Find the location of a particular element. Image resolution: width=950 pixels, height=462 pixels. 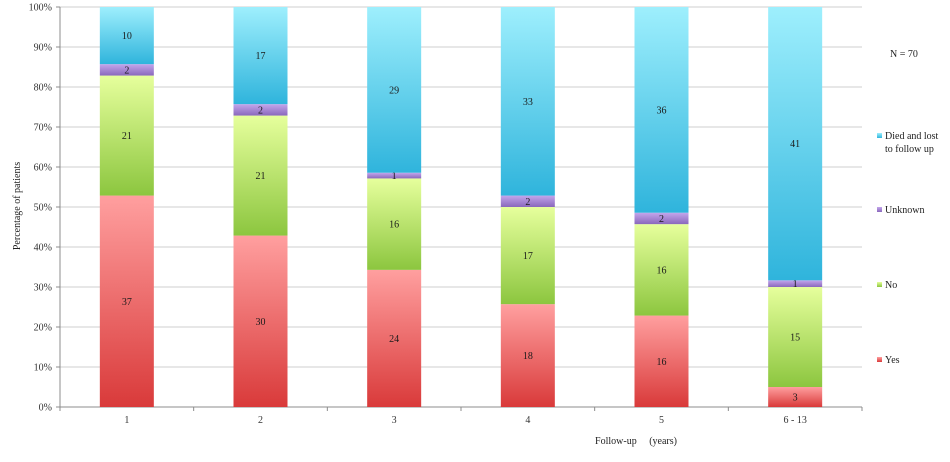

x-tick-label: 2 is located at coordinates (260, 420).